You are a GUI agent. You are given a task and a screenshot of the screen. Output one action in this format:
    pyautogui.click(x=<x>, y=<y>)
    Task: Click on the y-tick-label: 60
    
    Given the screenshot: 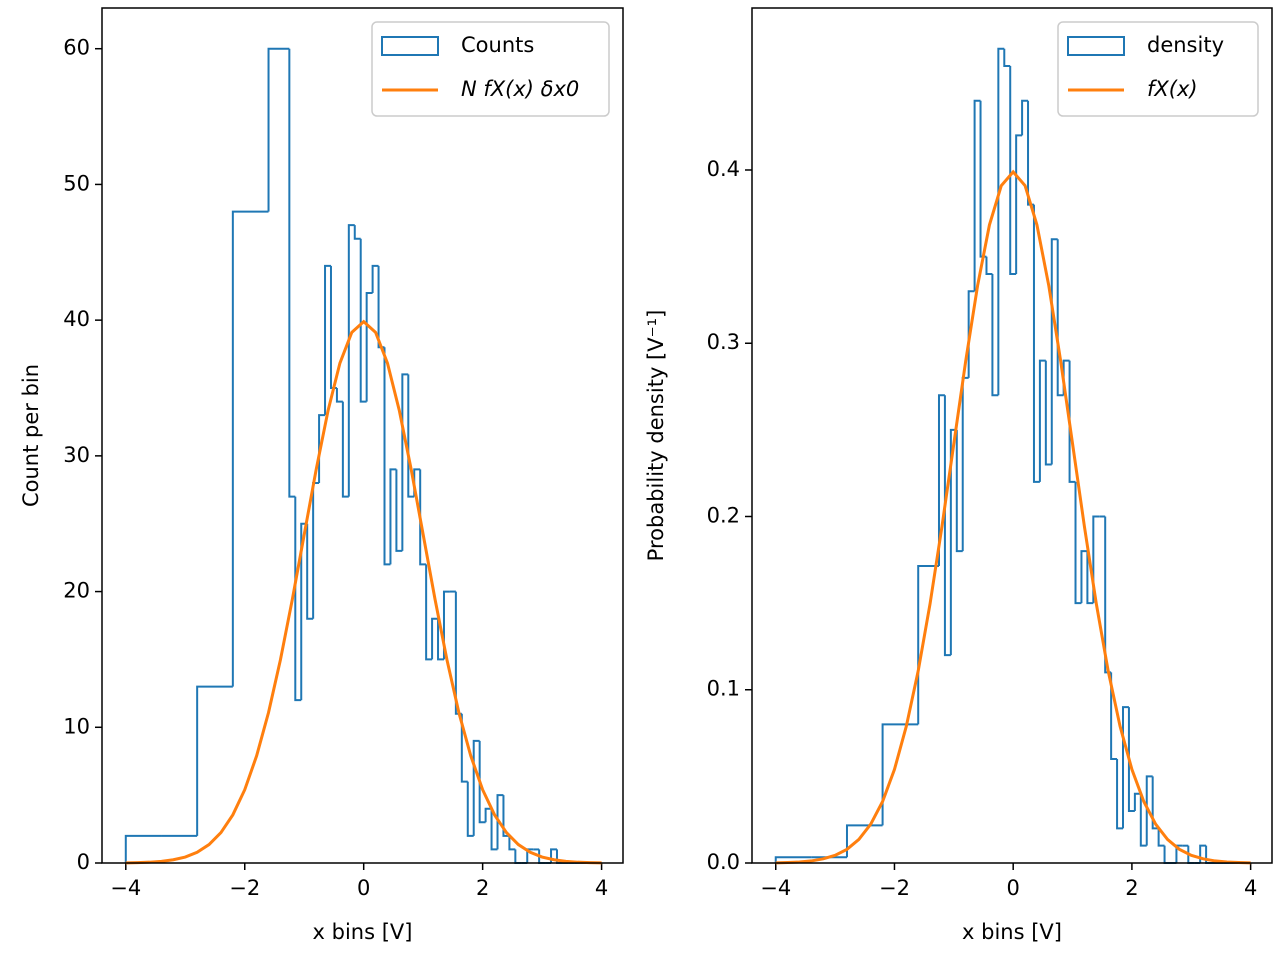 What is the action you would take?
    pyautogui.click(x=76, y=48)
    